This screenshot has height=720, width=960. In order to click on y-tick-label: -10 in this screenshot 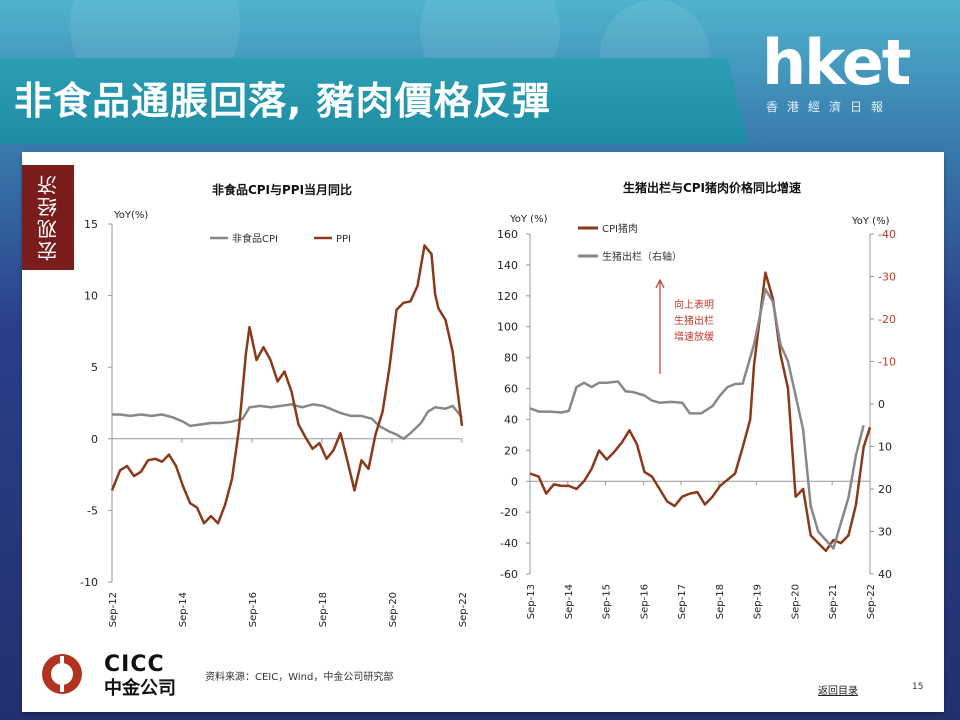, I will do `click(89, 582)`.